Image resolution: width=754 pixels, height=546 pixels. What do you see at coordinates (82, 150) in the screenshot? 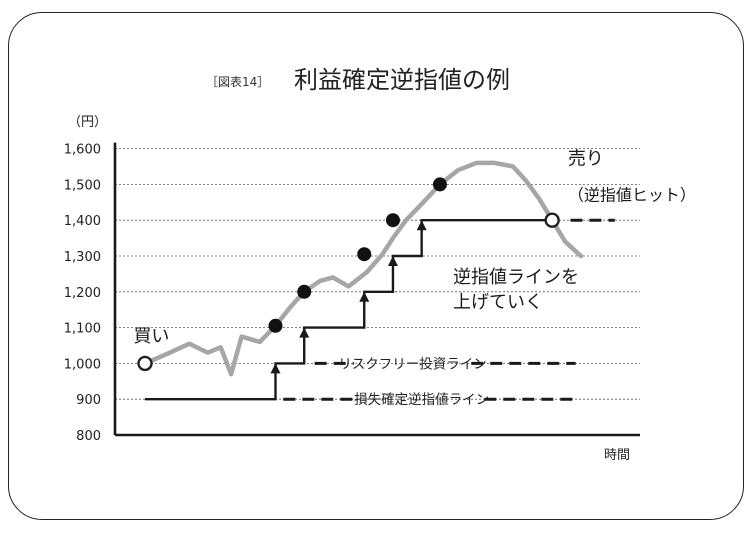
I see `y-tick-label: 1,600` at bounding box center [82, 150].